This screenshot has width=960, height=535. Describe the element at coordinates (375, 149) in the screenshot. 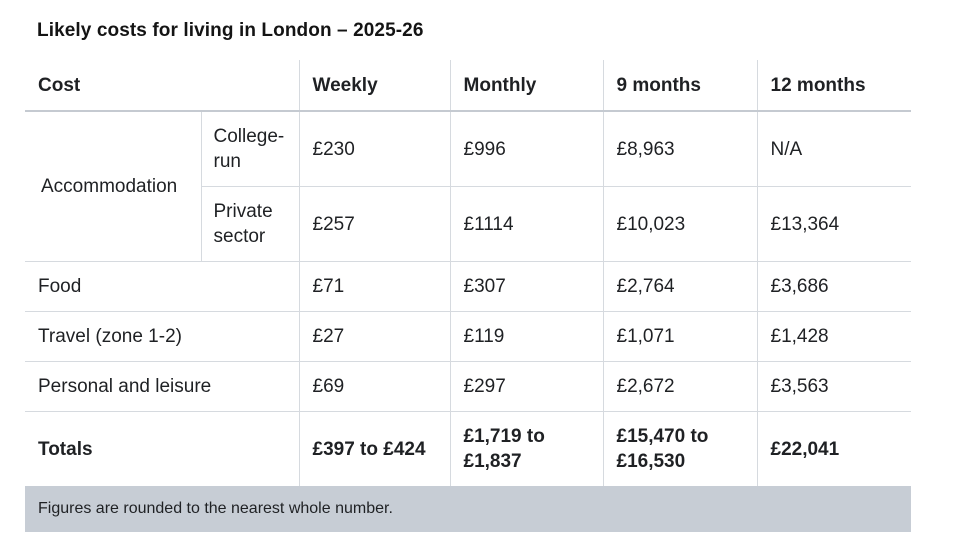

I see `weekly-cell: £230` at that location.